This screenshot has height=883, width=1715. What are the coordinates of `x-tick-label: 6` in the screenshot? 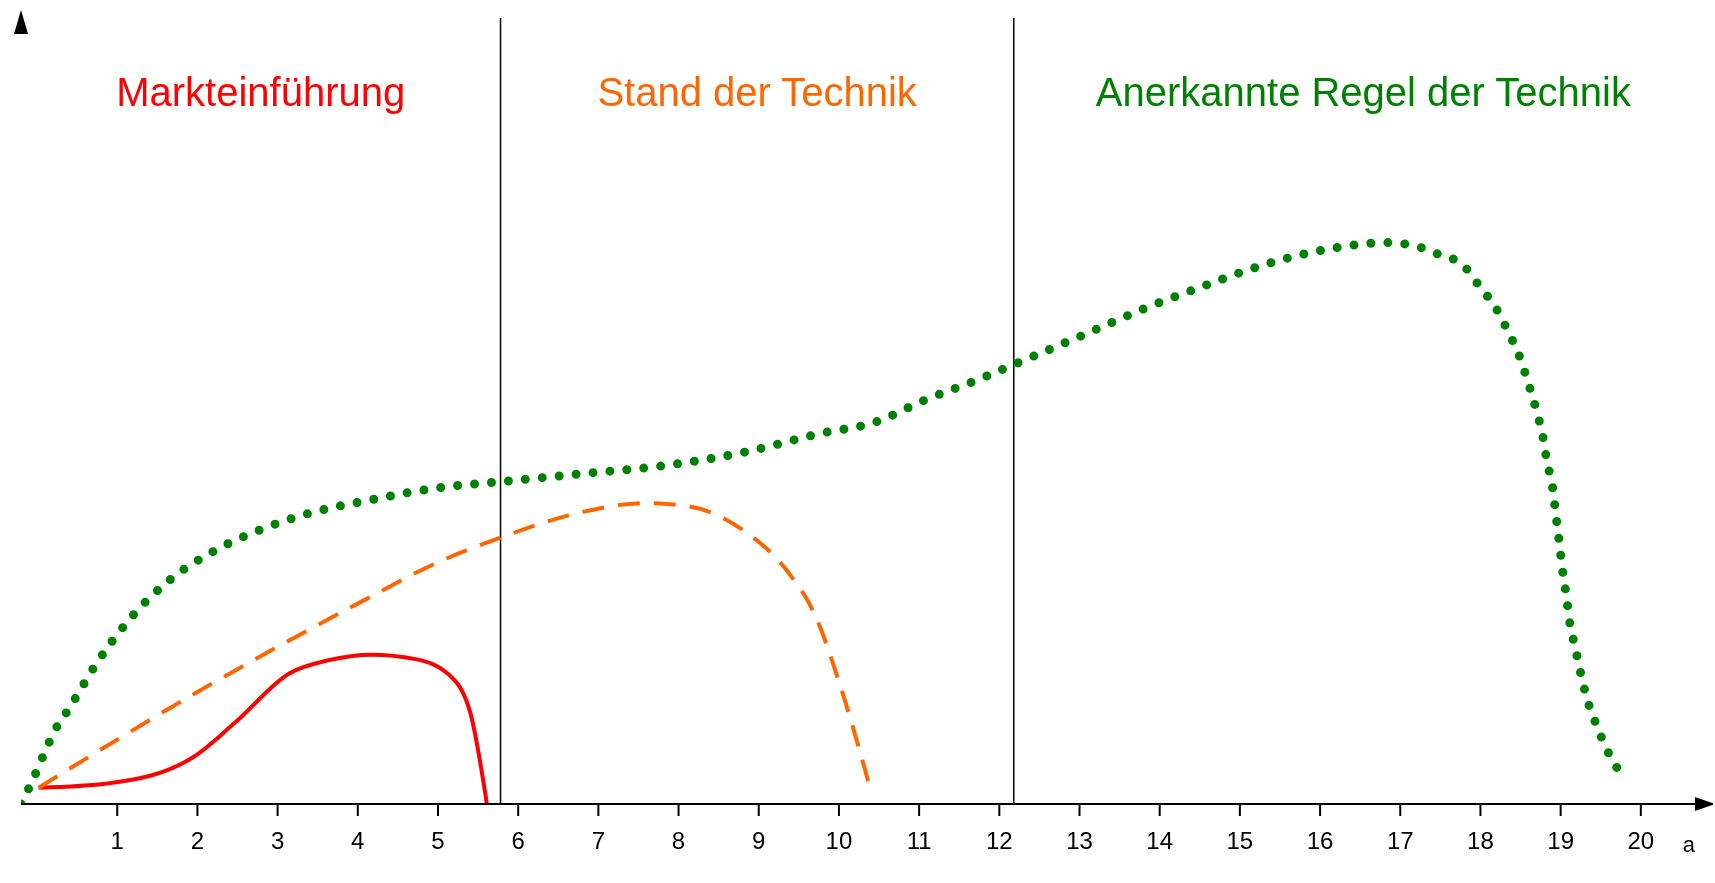 It's located at (518, 841).